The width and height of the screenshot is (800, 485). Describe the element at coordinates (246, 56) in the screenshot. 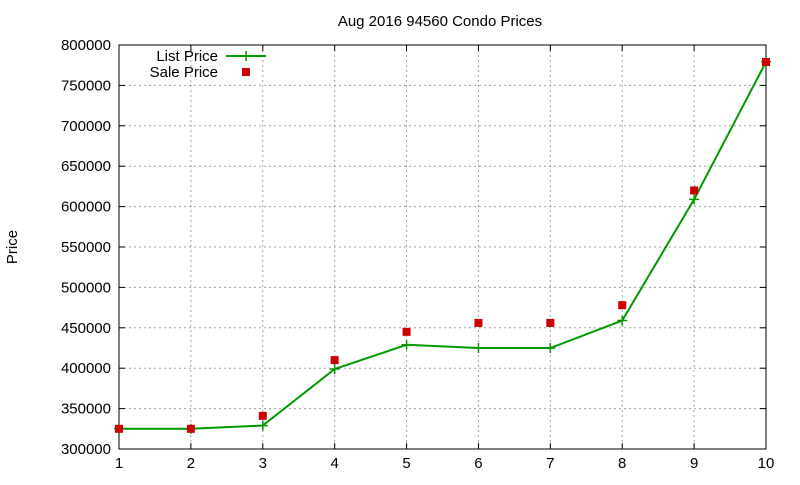

I see `legend-swatch-cross` at that location.